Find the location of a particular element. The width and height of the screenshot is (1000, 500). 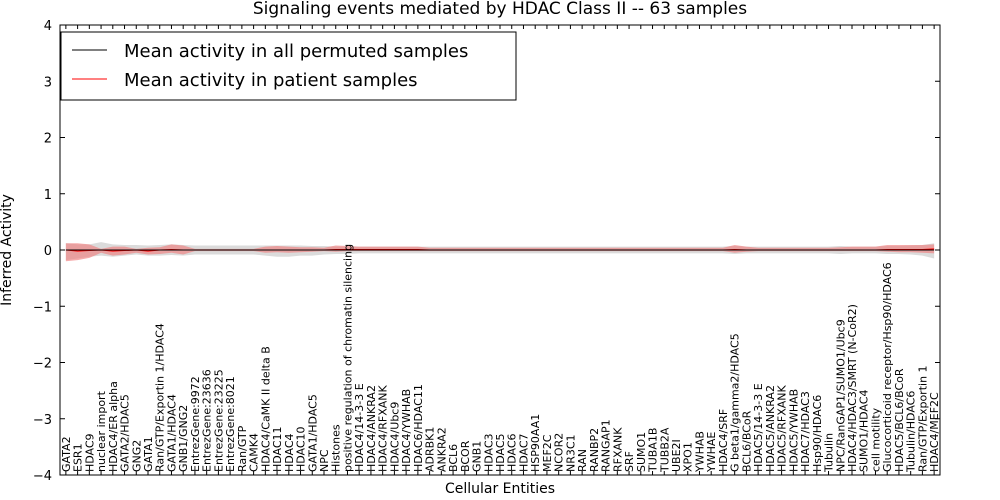

x-category-label: cell motility is located at coordinates (875, 439).